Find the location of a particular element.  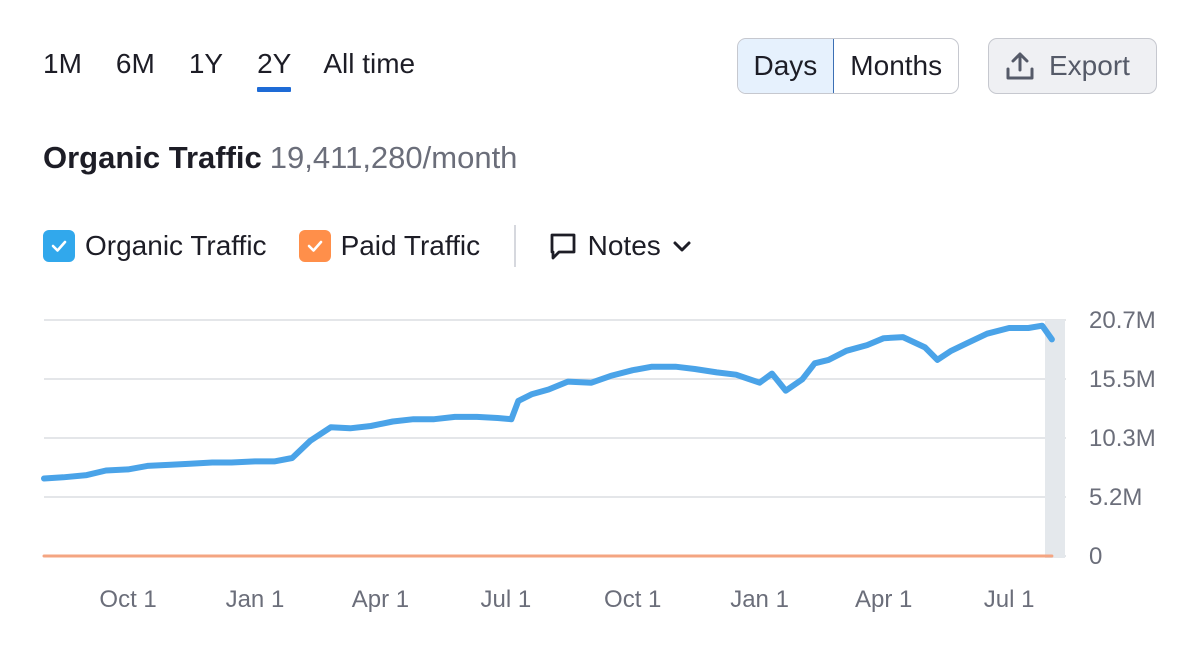

chevron-down-icon is located at coordinates (682, 246).